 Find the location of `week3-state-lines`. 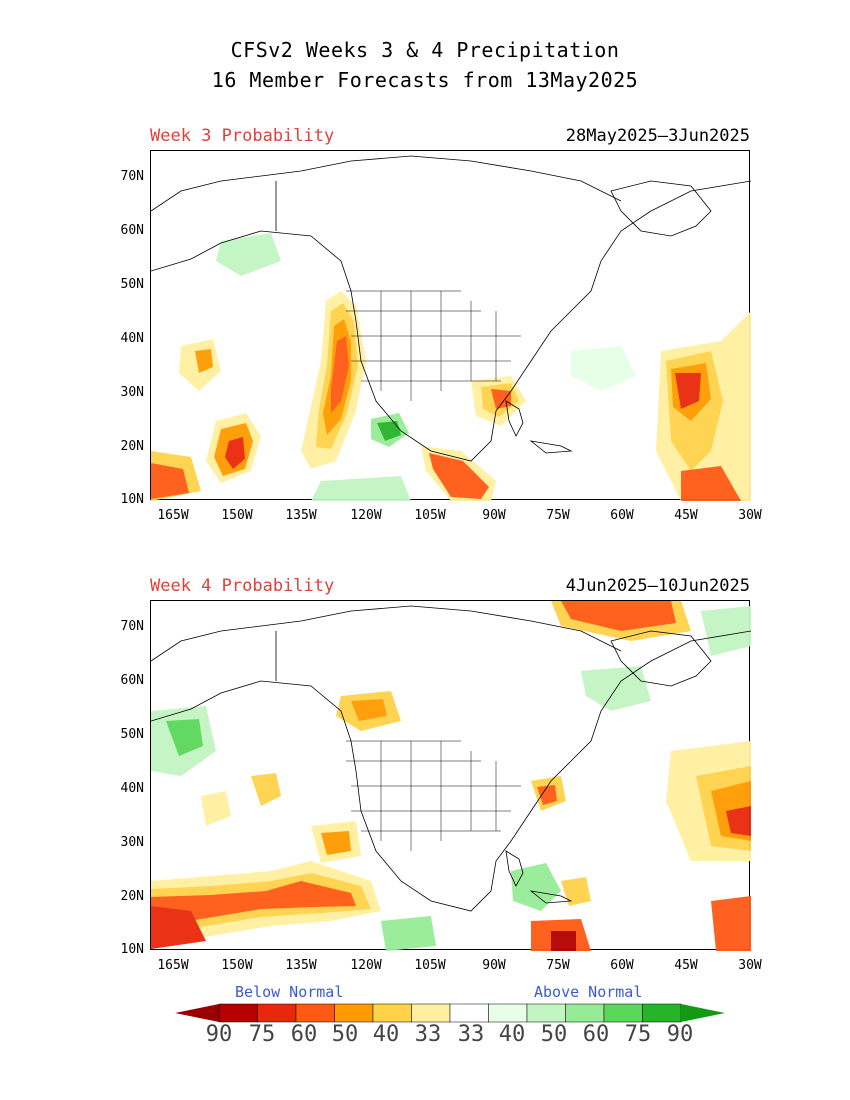

week3-state-lines is located at coordinates (433, 345).